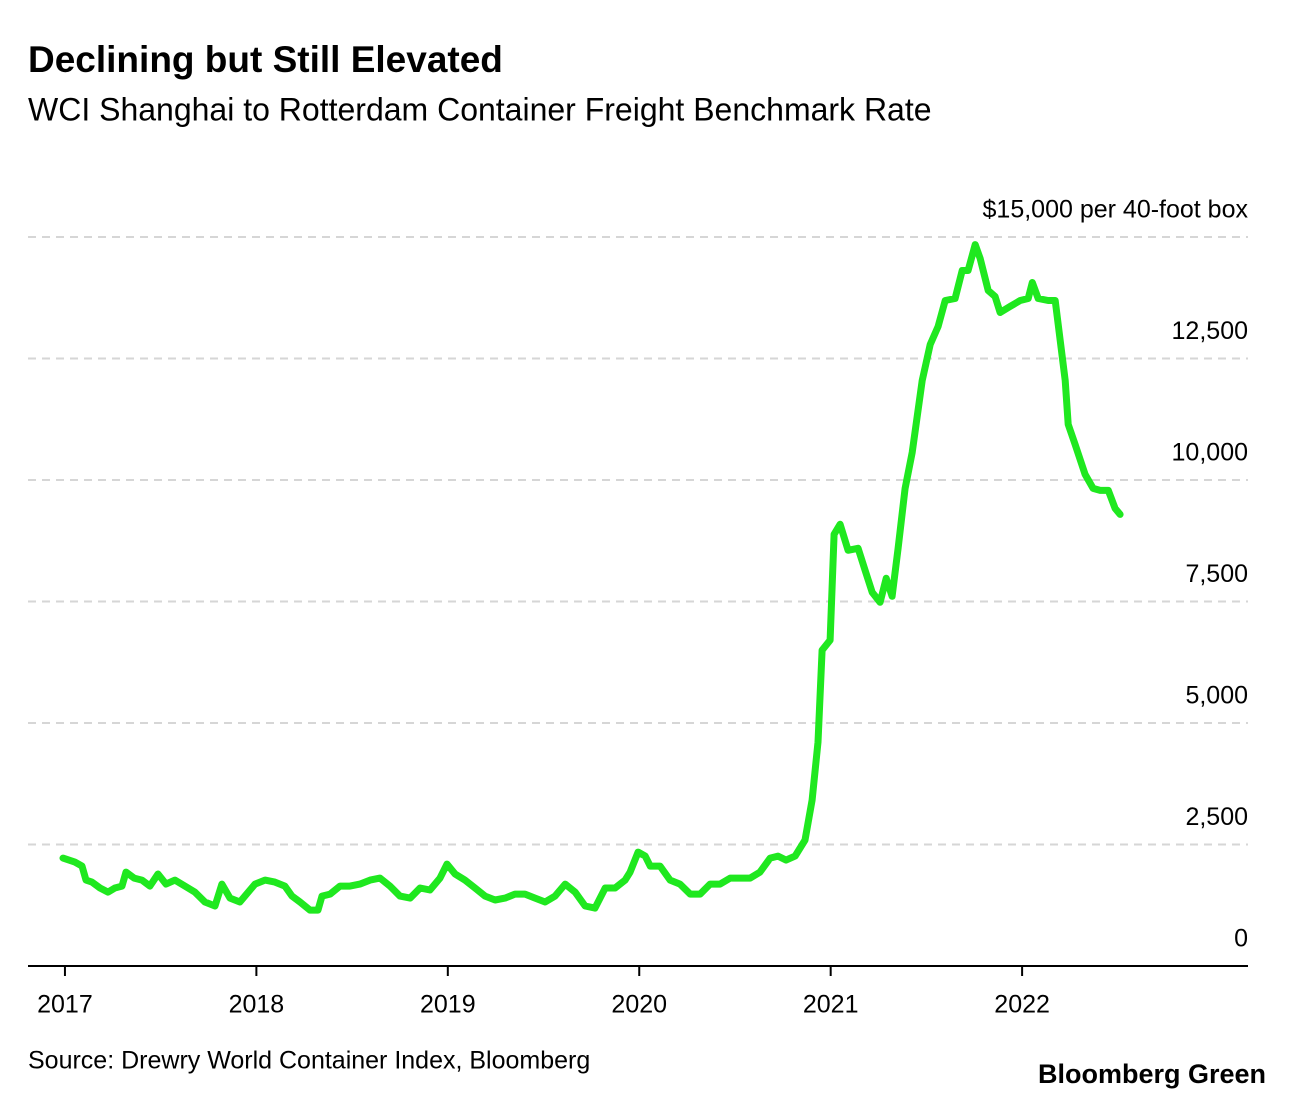 This screenshot has height=1102, width=1296. I want to click on y-tick-label: 12,500, so click(1210, 331).